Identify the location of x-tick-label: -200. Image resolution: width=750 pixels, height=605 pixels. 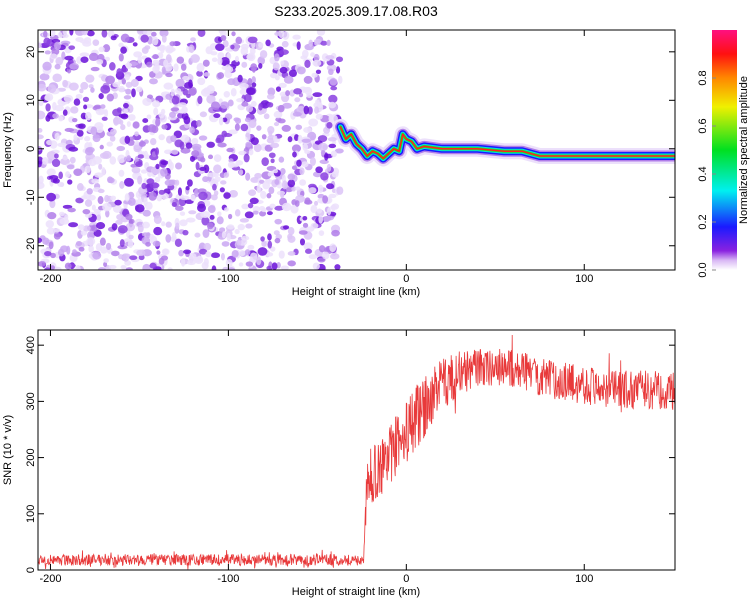
(50, 579).